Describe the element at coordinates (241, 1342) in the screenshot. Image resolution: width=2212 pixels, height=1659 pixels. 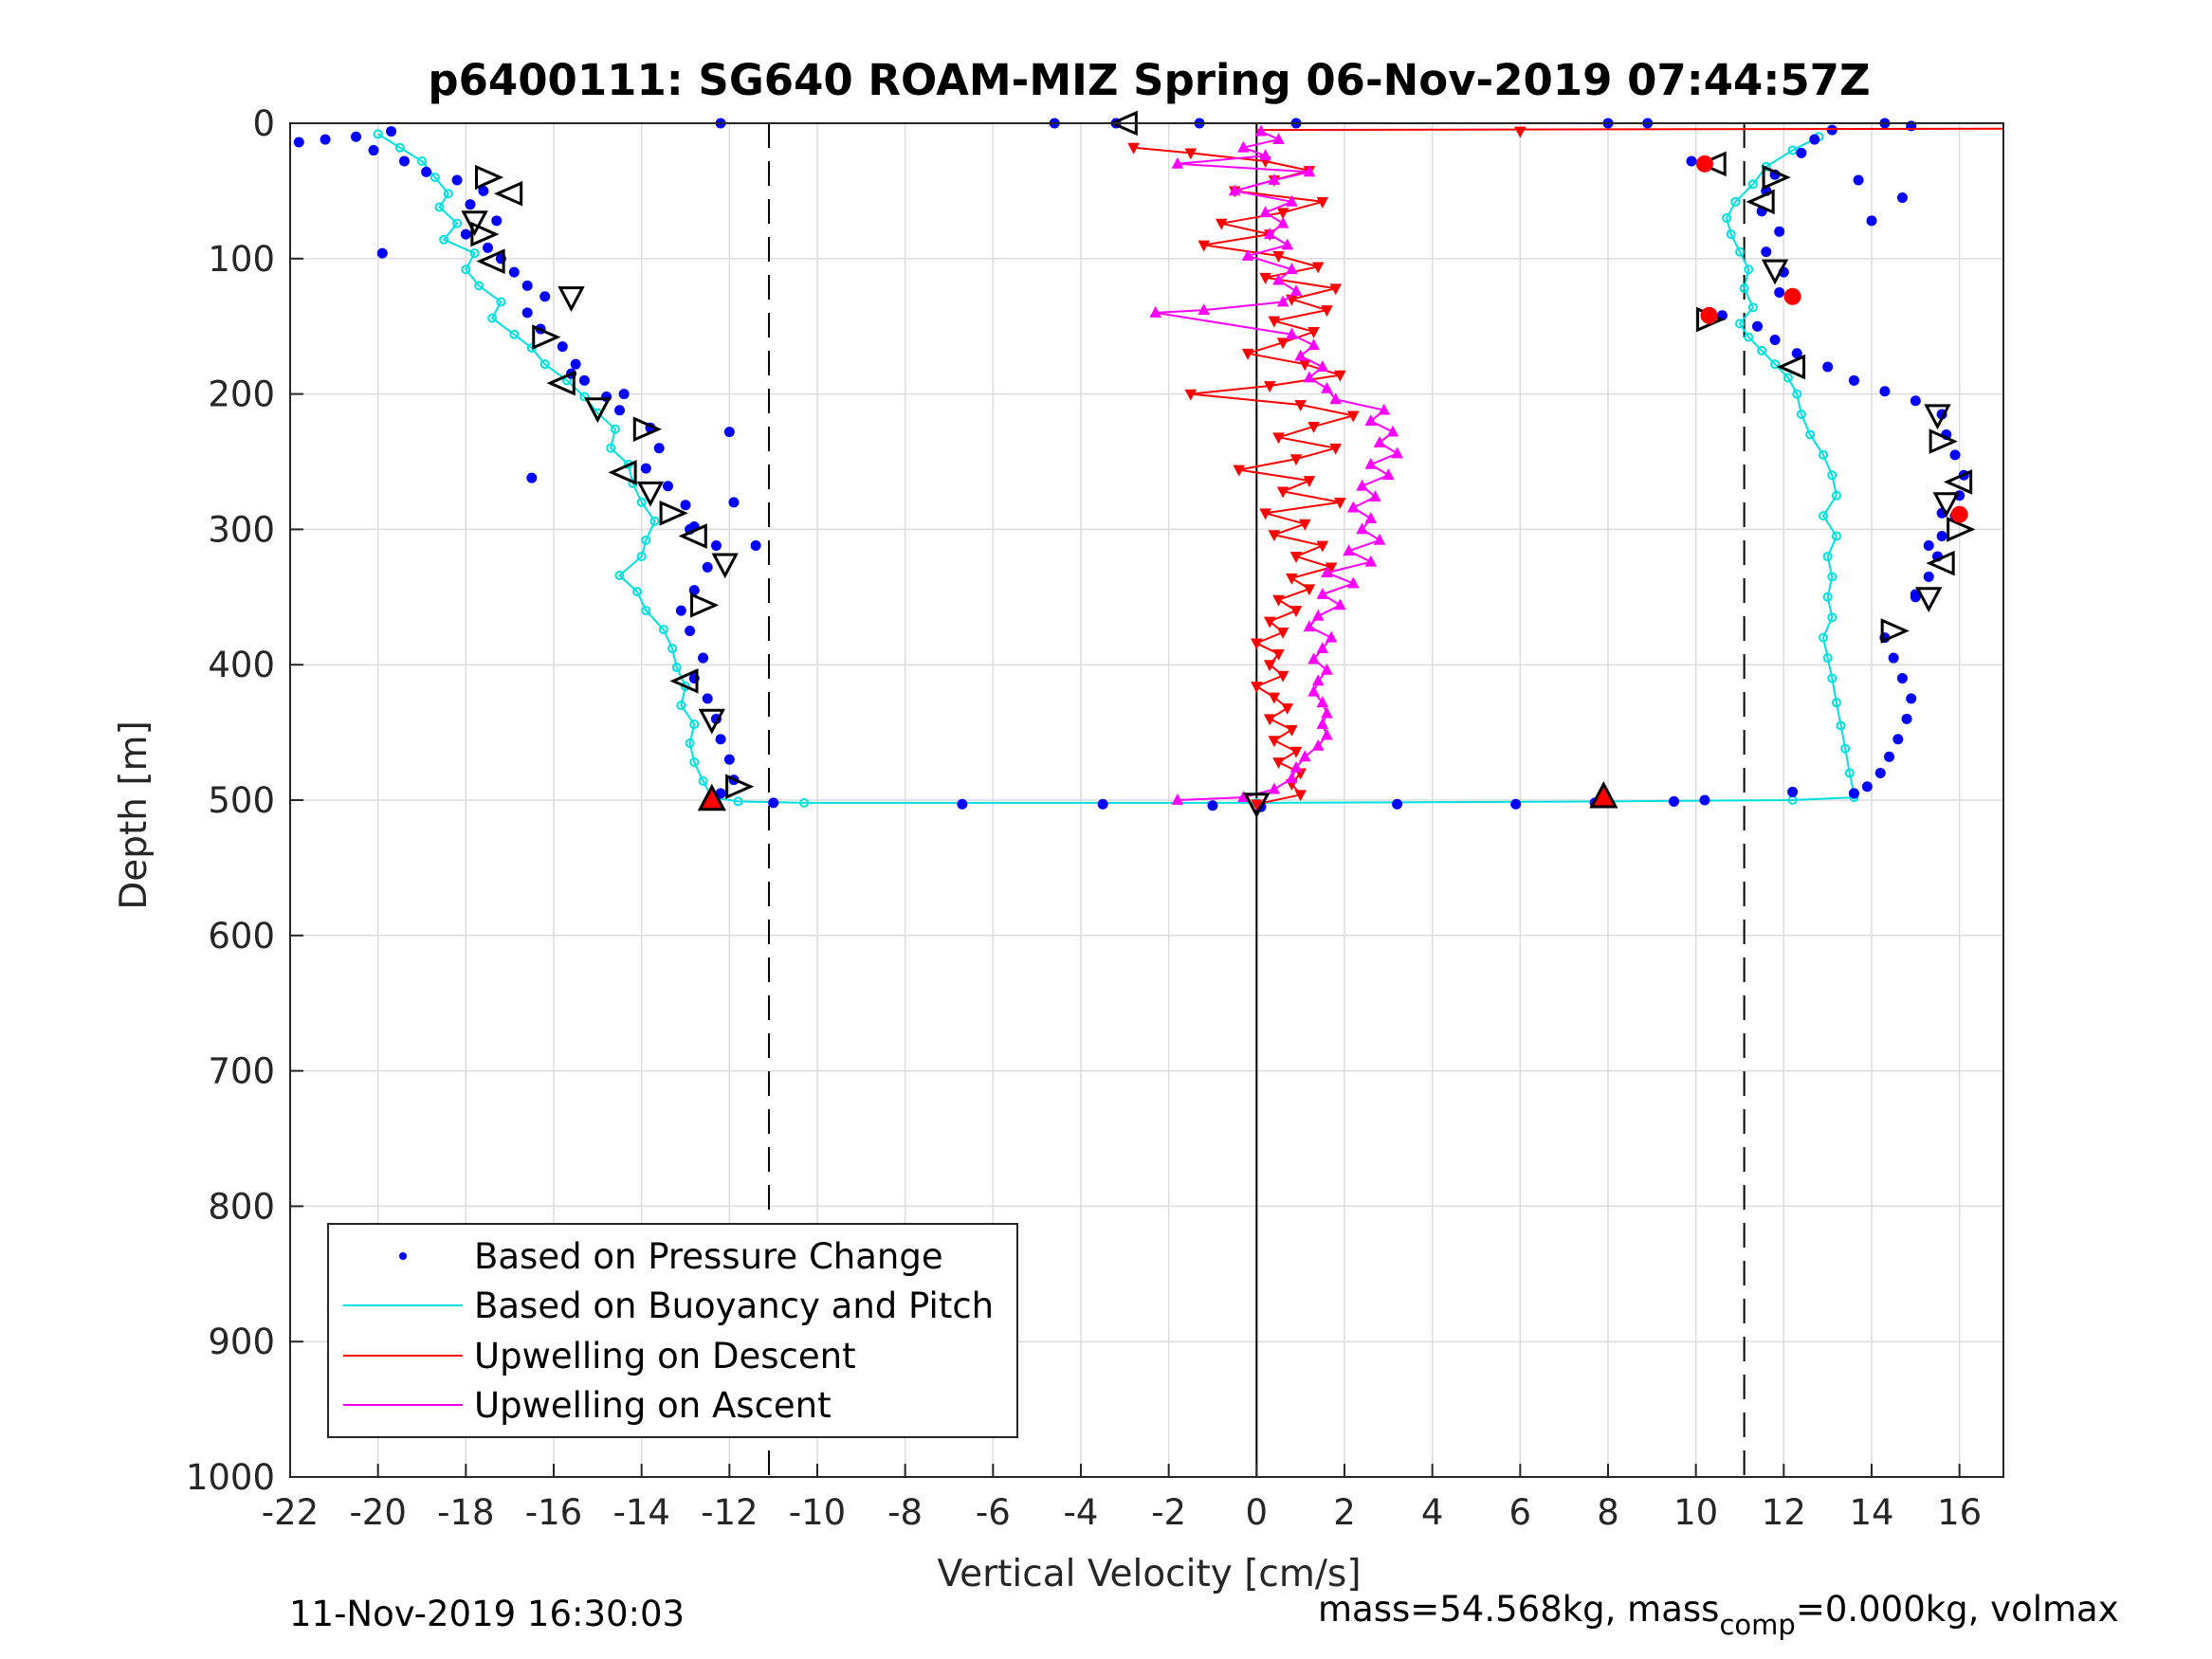
I see `y-tick-label: 900` at that location.